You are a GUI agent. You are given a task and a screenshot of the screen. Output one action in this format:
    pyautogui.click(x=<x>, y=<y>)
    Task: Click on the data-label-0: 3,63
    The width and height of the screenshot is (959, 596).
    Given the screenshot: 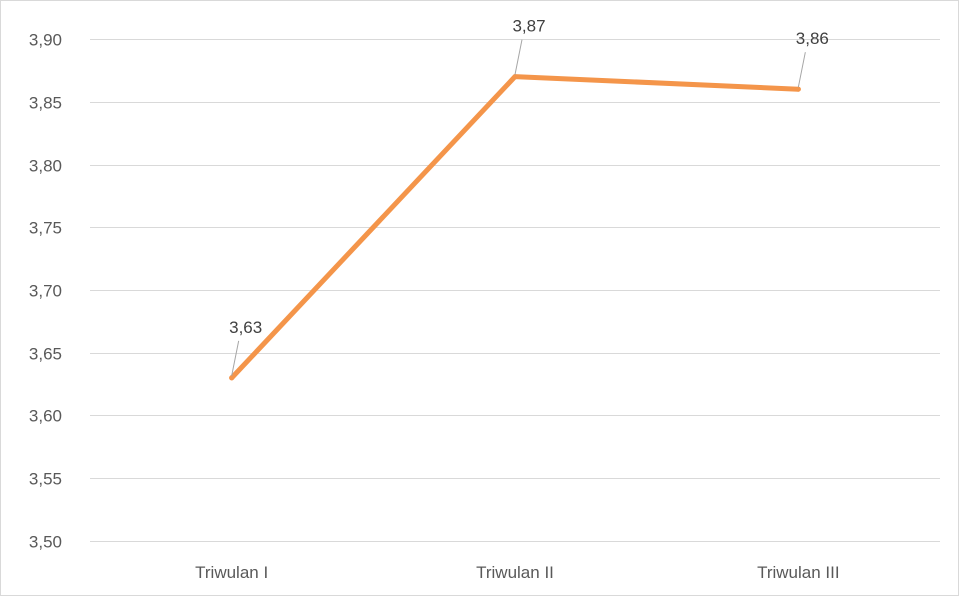 What is the action you would take?
    pyautogui.click(x=245, y=327)
    